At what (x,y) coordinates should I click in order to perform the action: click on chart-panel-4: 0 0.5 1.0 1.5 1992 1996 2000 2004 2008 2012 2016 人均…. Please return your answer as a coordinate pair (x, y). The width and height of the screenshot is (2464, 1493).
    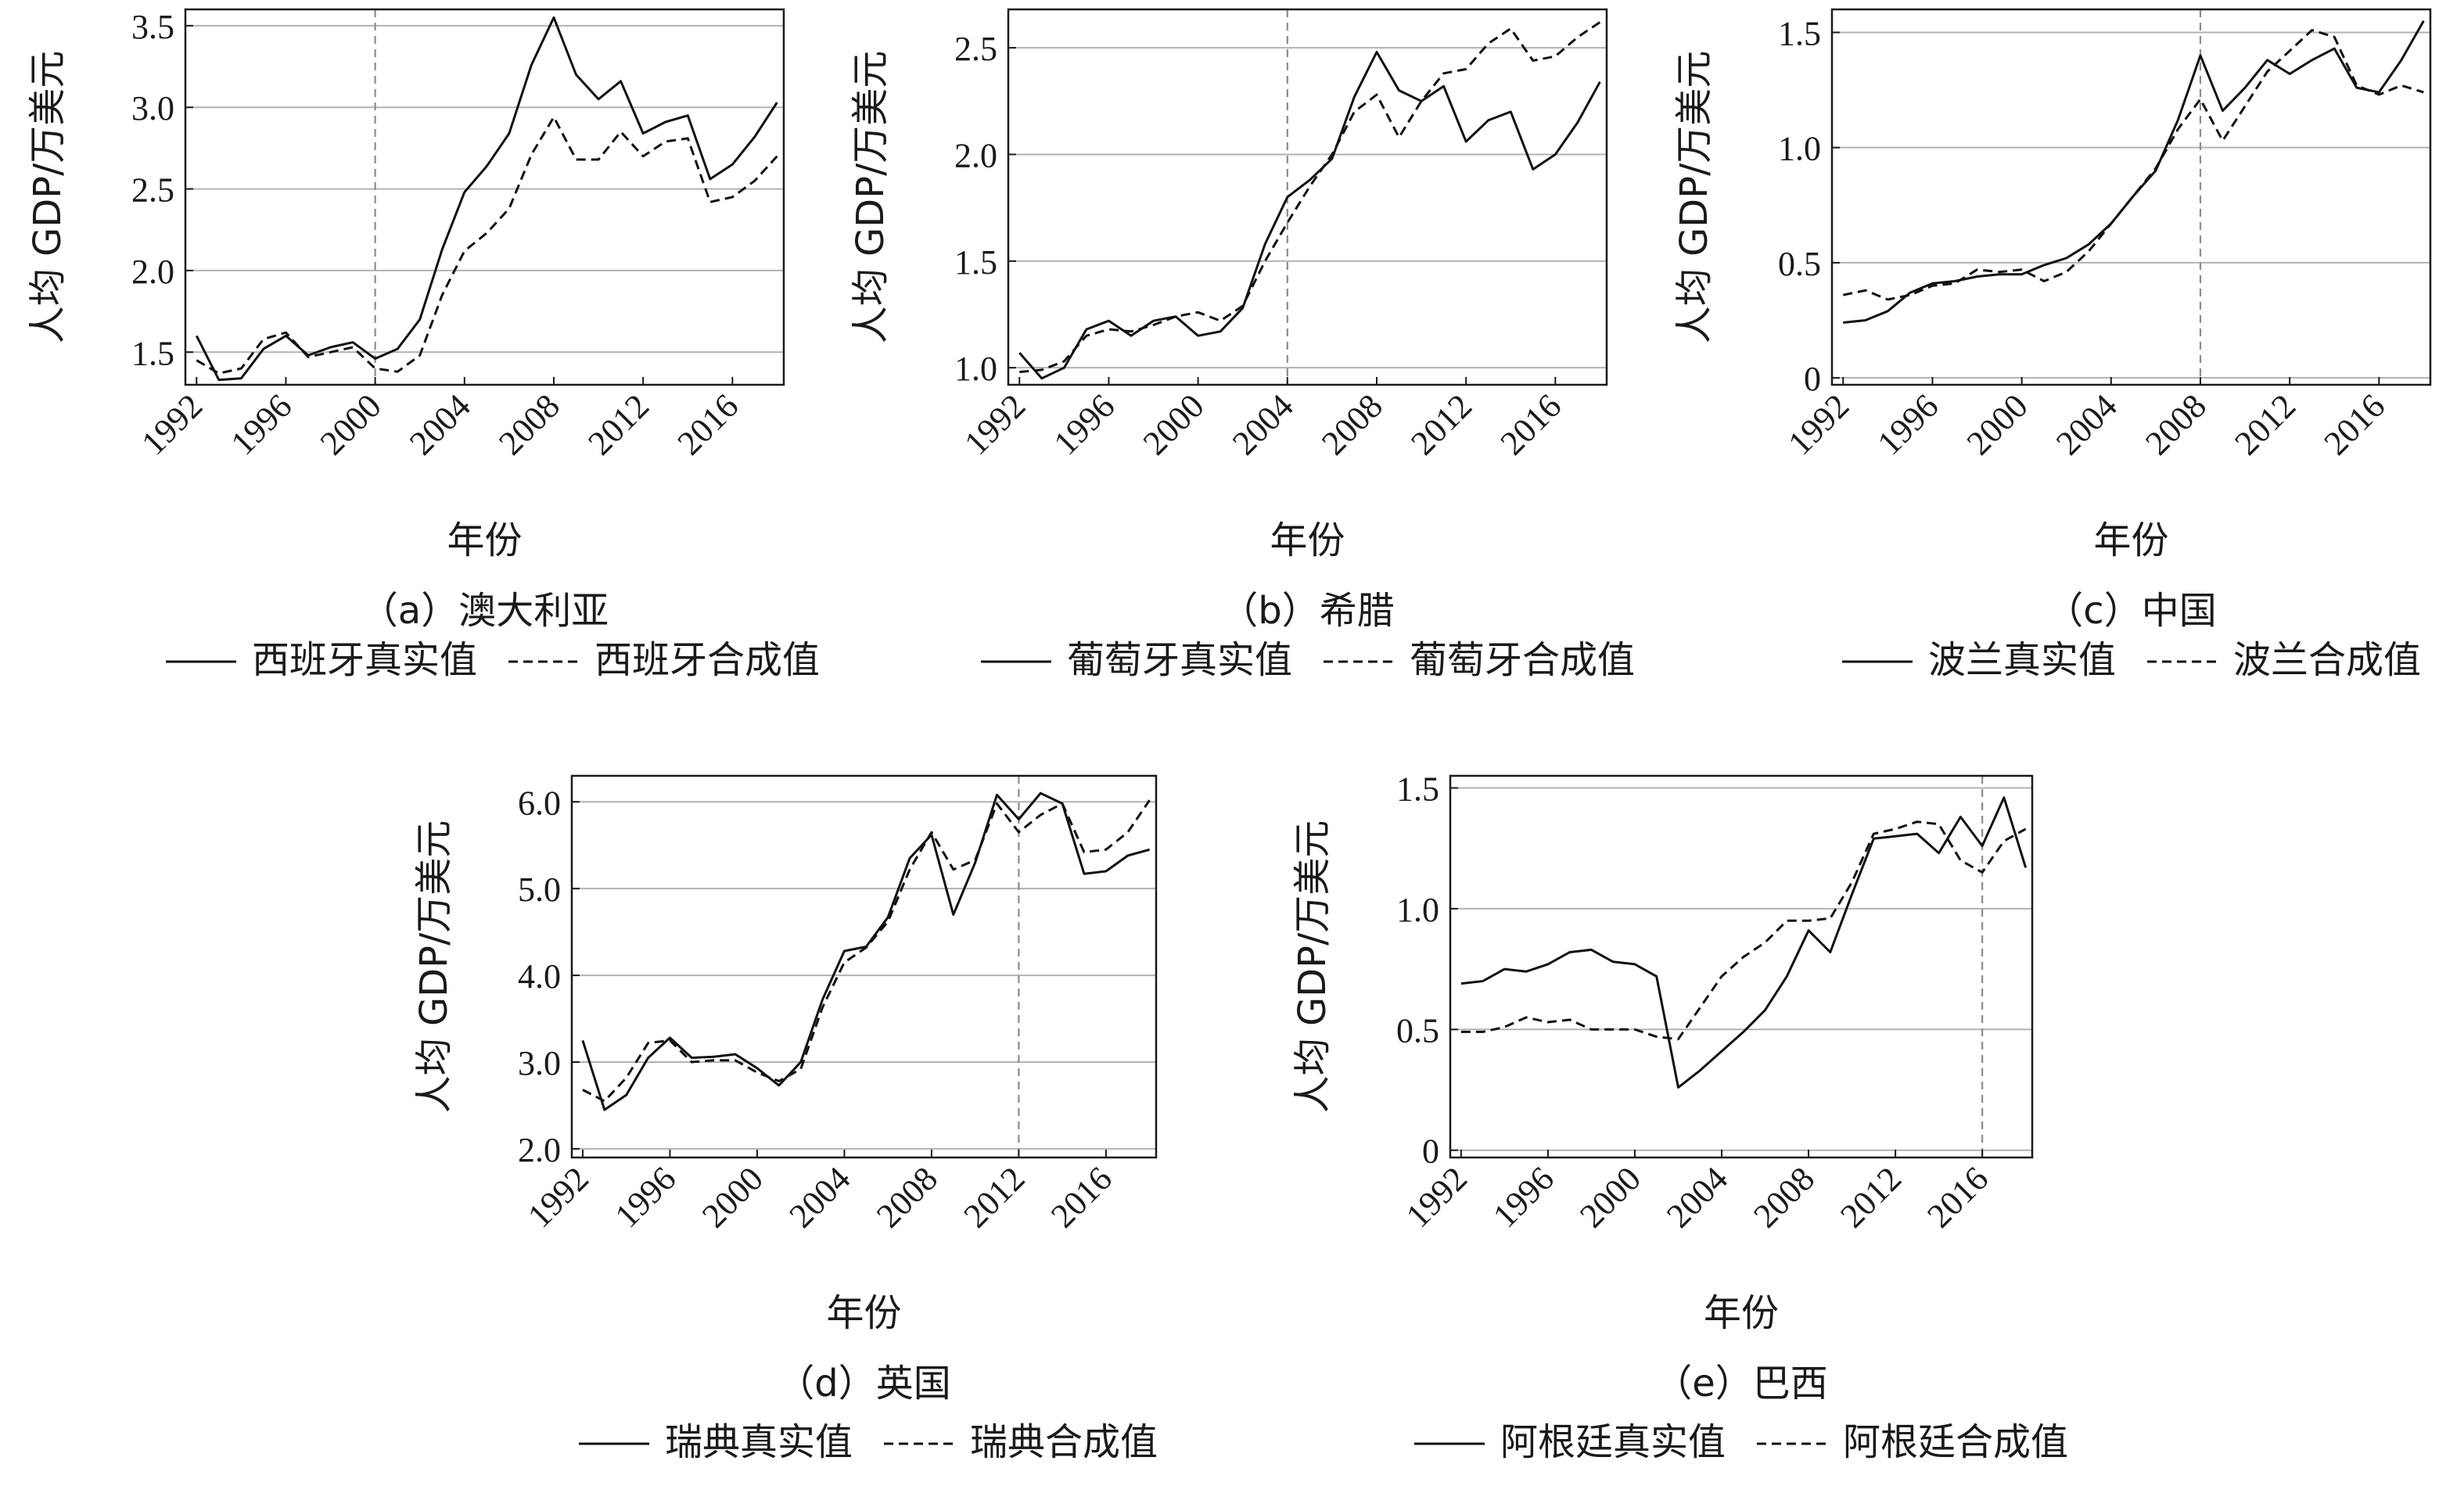
    Looking at the image, I should click on (1679, 1117).